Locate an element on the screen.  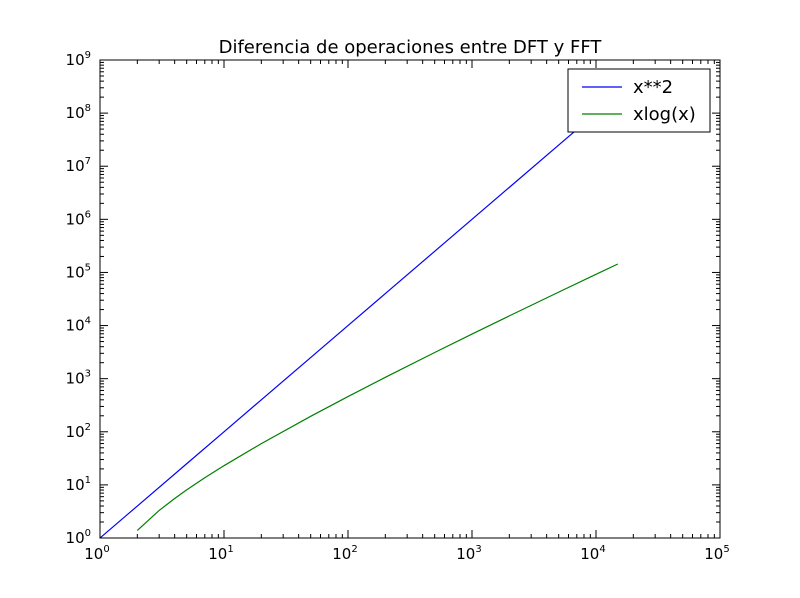
legend-label: x**2 is located at coordinates (653, 87).